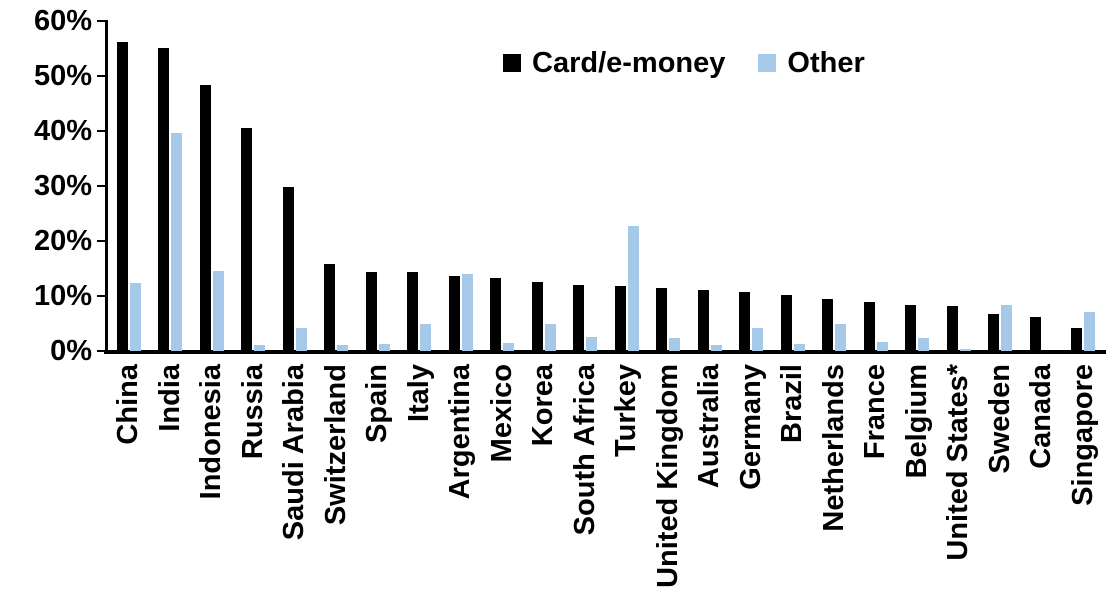 This screenshot has height=594, width=1112. Describe the element at coordinates (767, 63) in the screenshot. I see `other-swatch-icon` at that location.